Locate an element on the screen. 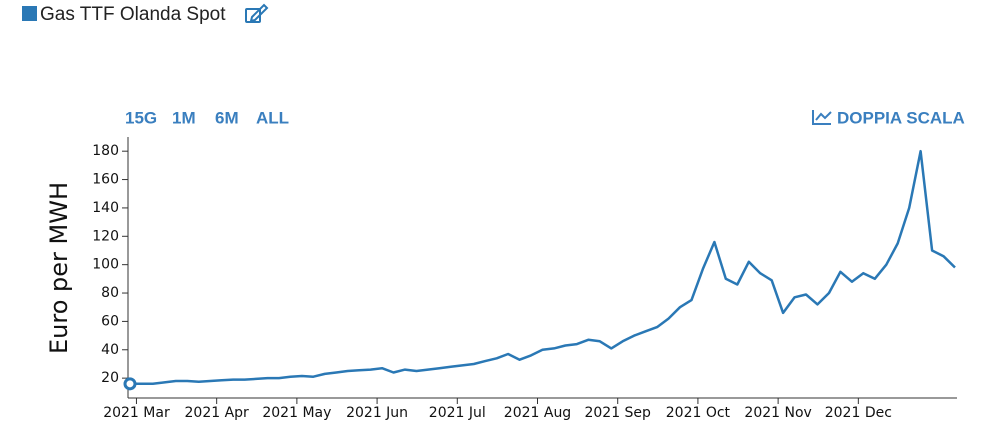 The image size is (987, 441). x-tick-label: 2021 May is located at coordinates (296, 413).